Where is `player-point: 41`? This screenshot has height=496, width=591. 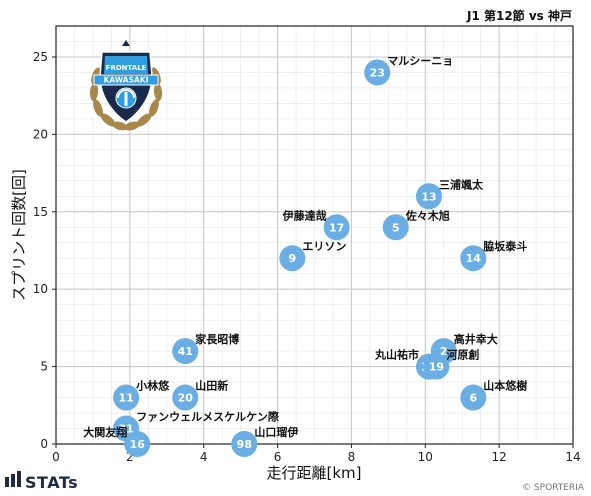 player-point: 41 is located at coordinates (185, 351).